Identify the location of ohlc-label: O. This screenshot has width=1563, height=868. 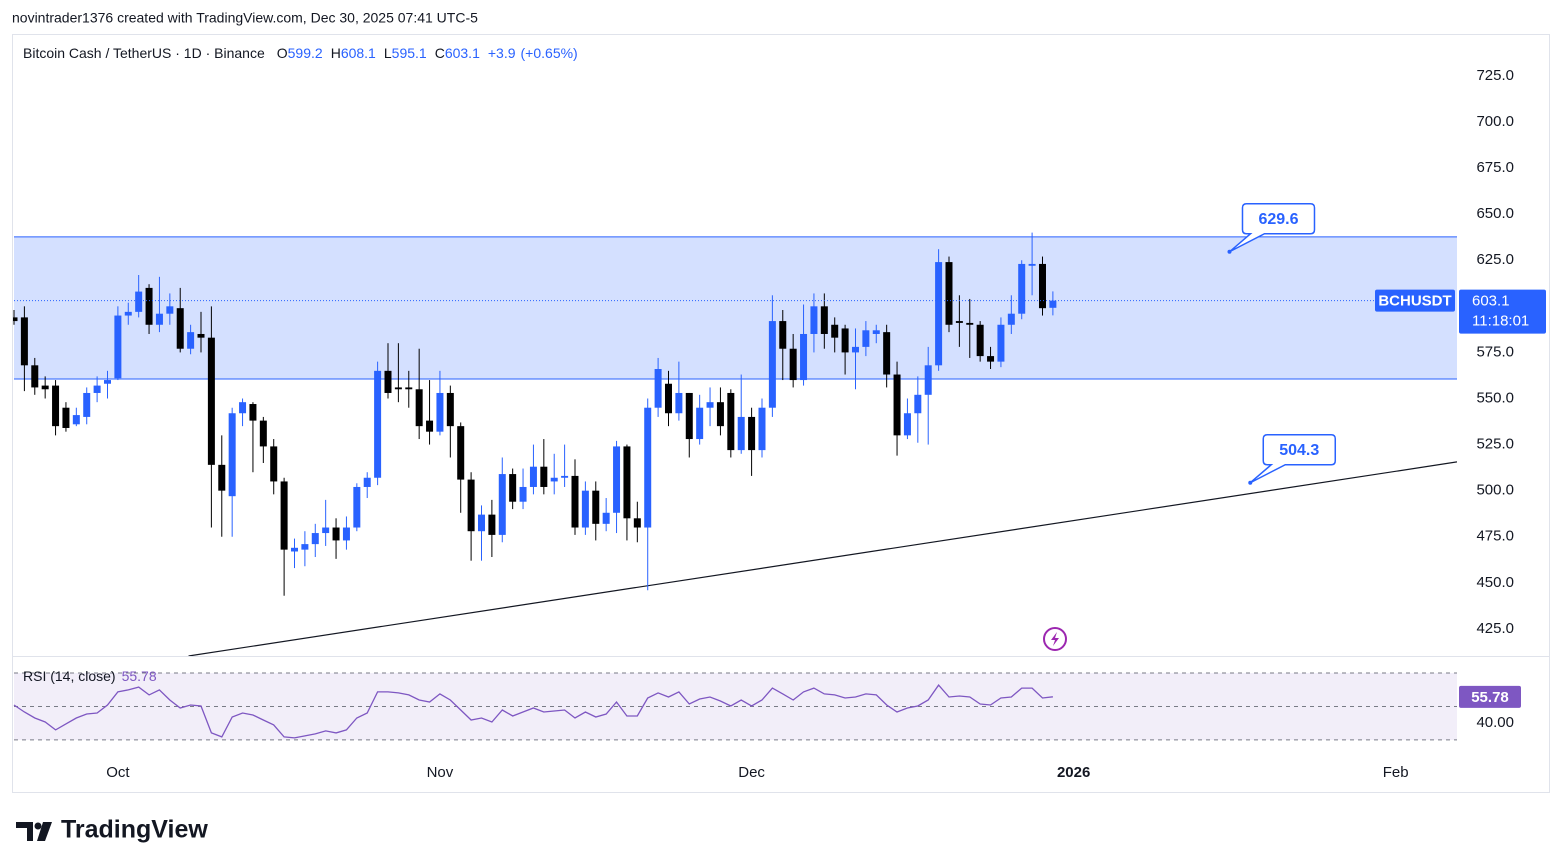
(282, 53).